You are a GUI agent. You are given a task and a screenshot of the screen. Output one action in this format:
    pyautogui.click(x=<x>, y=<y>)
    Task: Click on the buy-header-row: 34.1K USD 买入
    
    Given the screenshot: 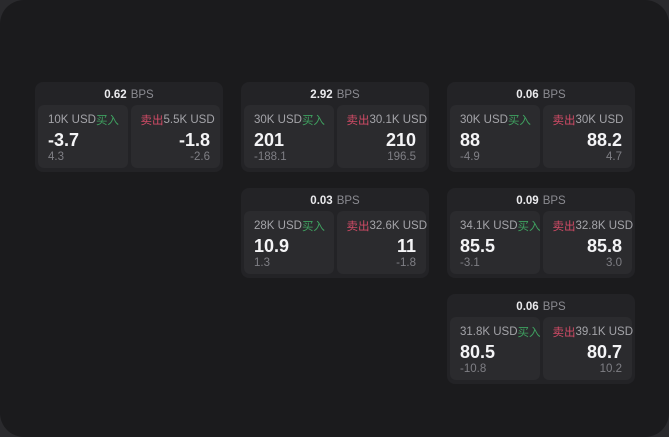 What is the action you would take?
    pyautogui.click(x=500, y=226)
    